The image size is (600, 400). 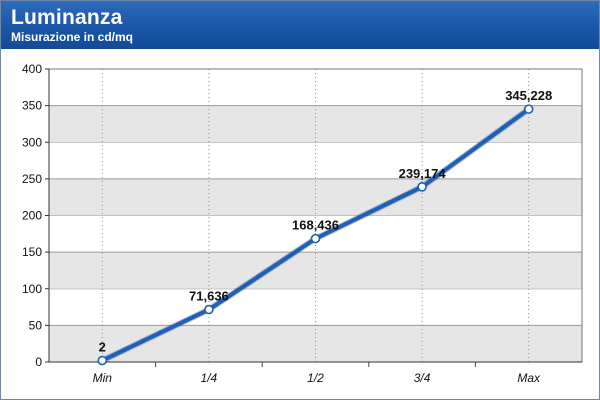 I want to click on data-label: 239,174, so click(x=423, y=173).